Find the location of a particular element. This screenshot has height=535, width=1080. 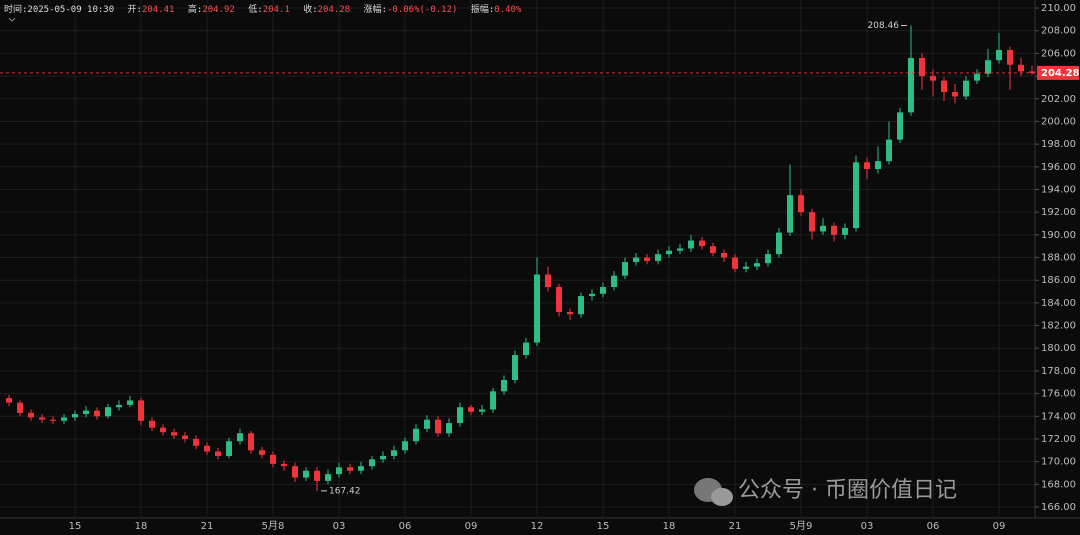

y-tick-label: 180.00 is located at coordinates (1058, 348).